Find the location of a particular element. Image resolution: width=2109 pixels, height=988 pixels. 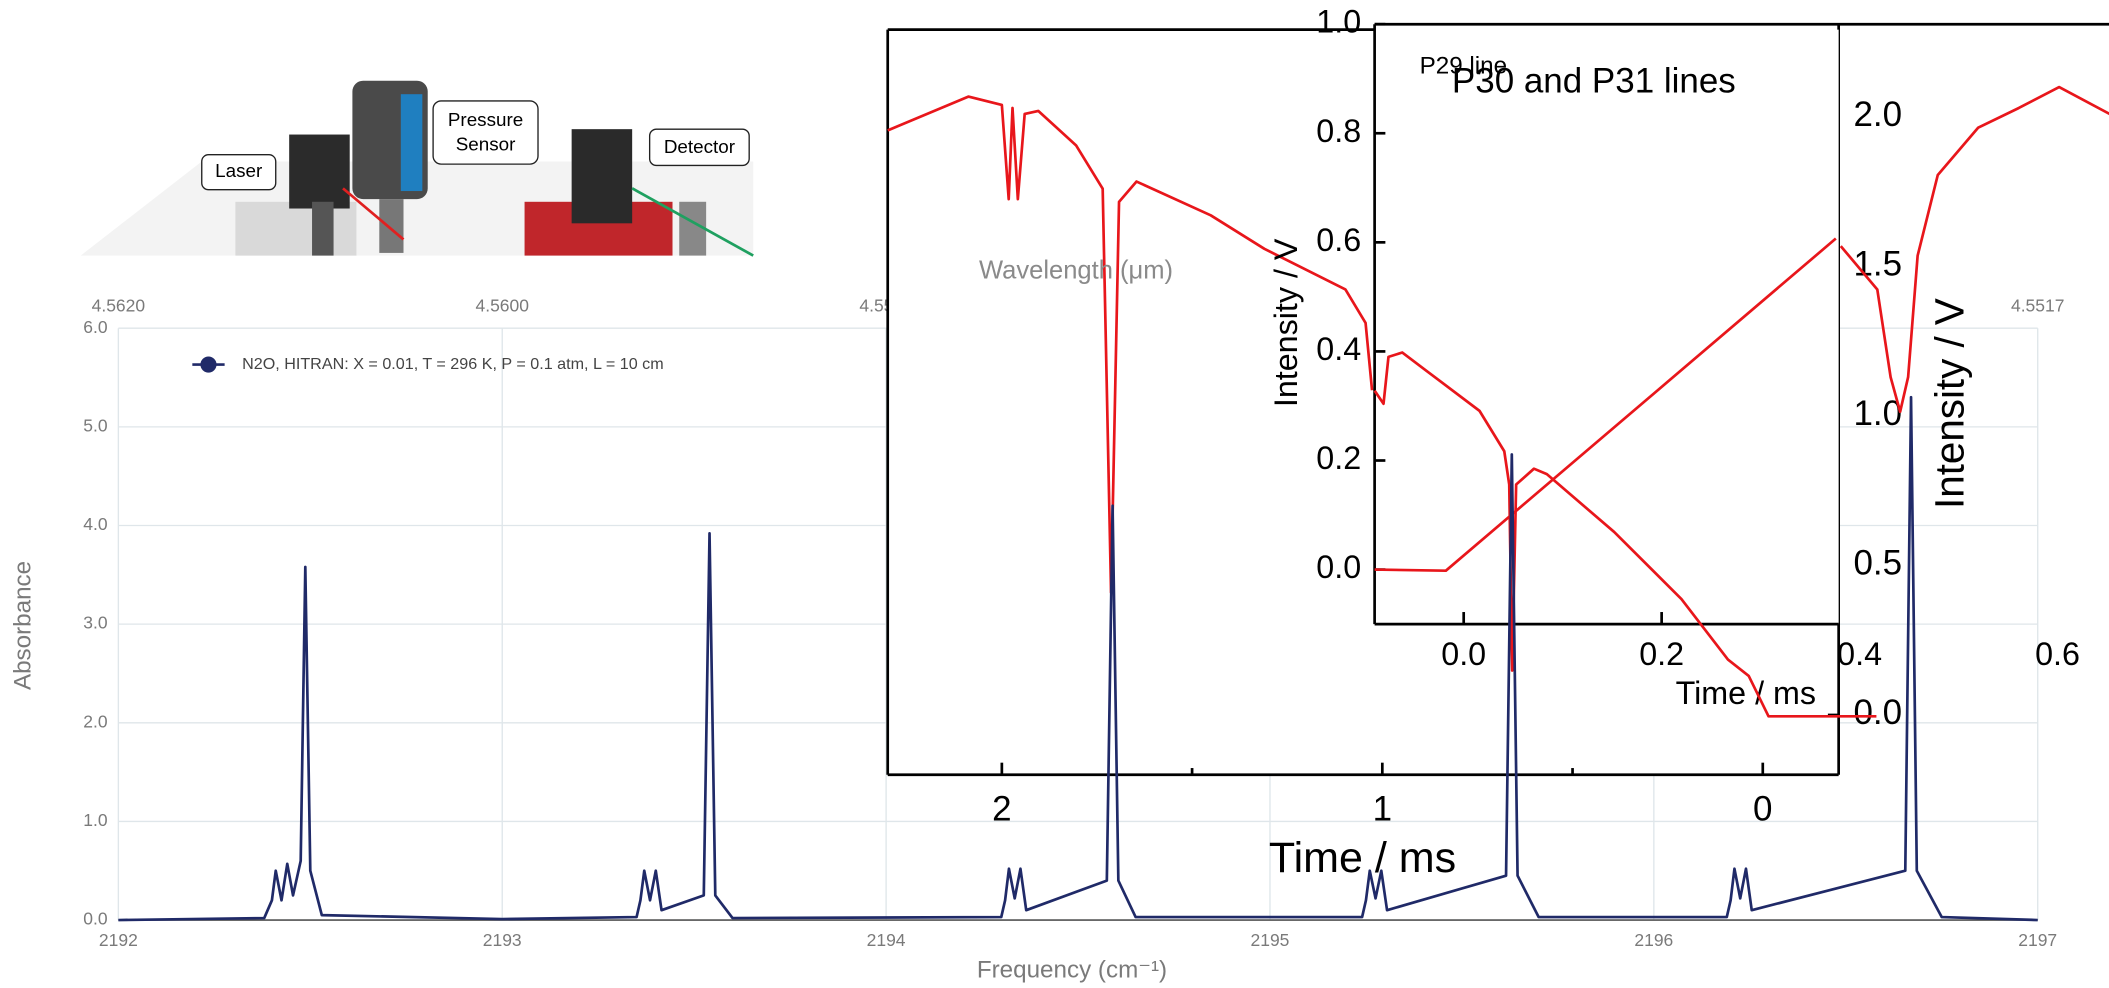

x-tick-label: 1 is located at coordinates (1382, 808).